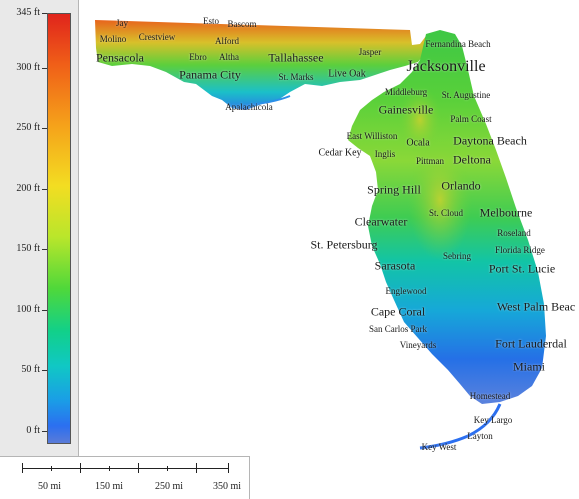 The height and width of the screenshot is (499, 579). I want to click on city-label: Deltona, so click(472, 159).